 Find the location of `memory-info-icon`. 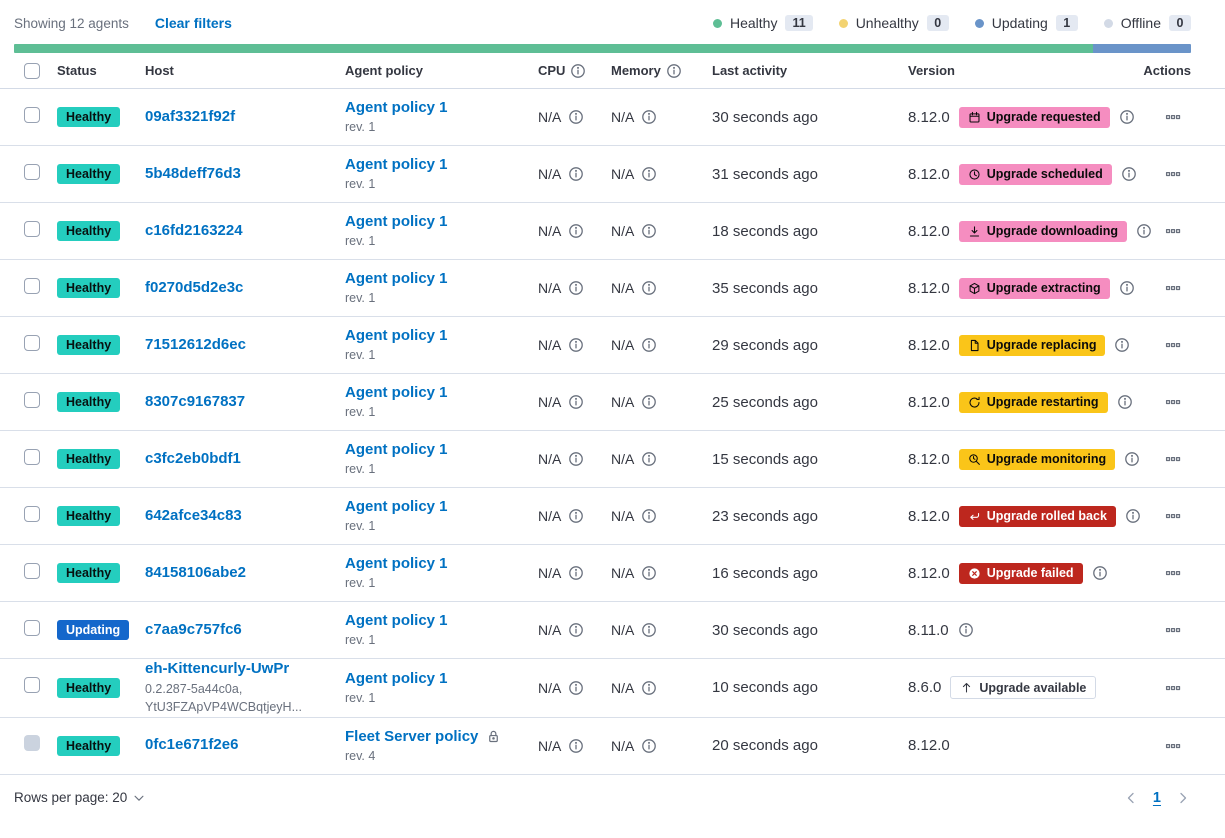

memory-info-icon is located at coordinates (674, 71).